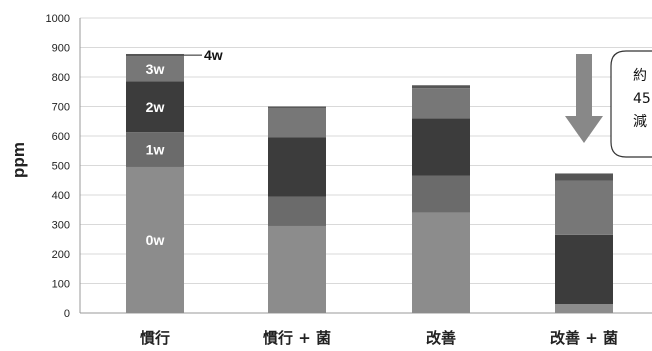  Describe the element at coordinates (584, 338) in the screenshot. I see `x-tick-label: 改善 + 菌` at that location.